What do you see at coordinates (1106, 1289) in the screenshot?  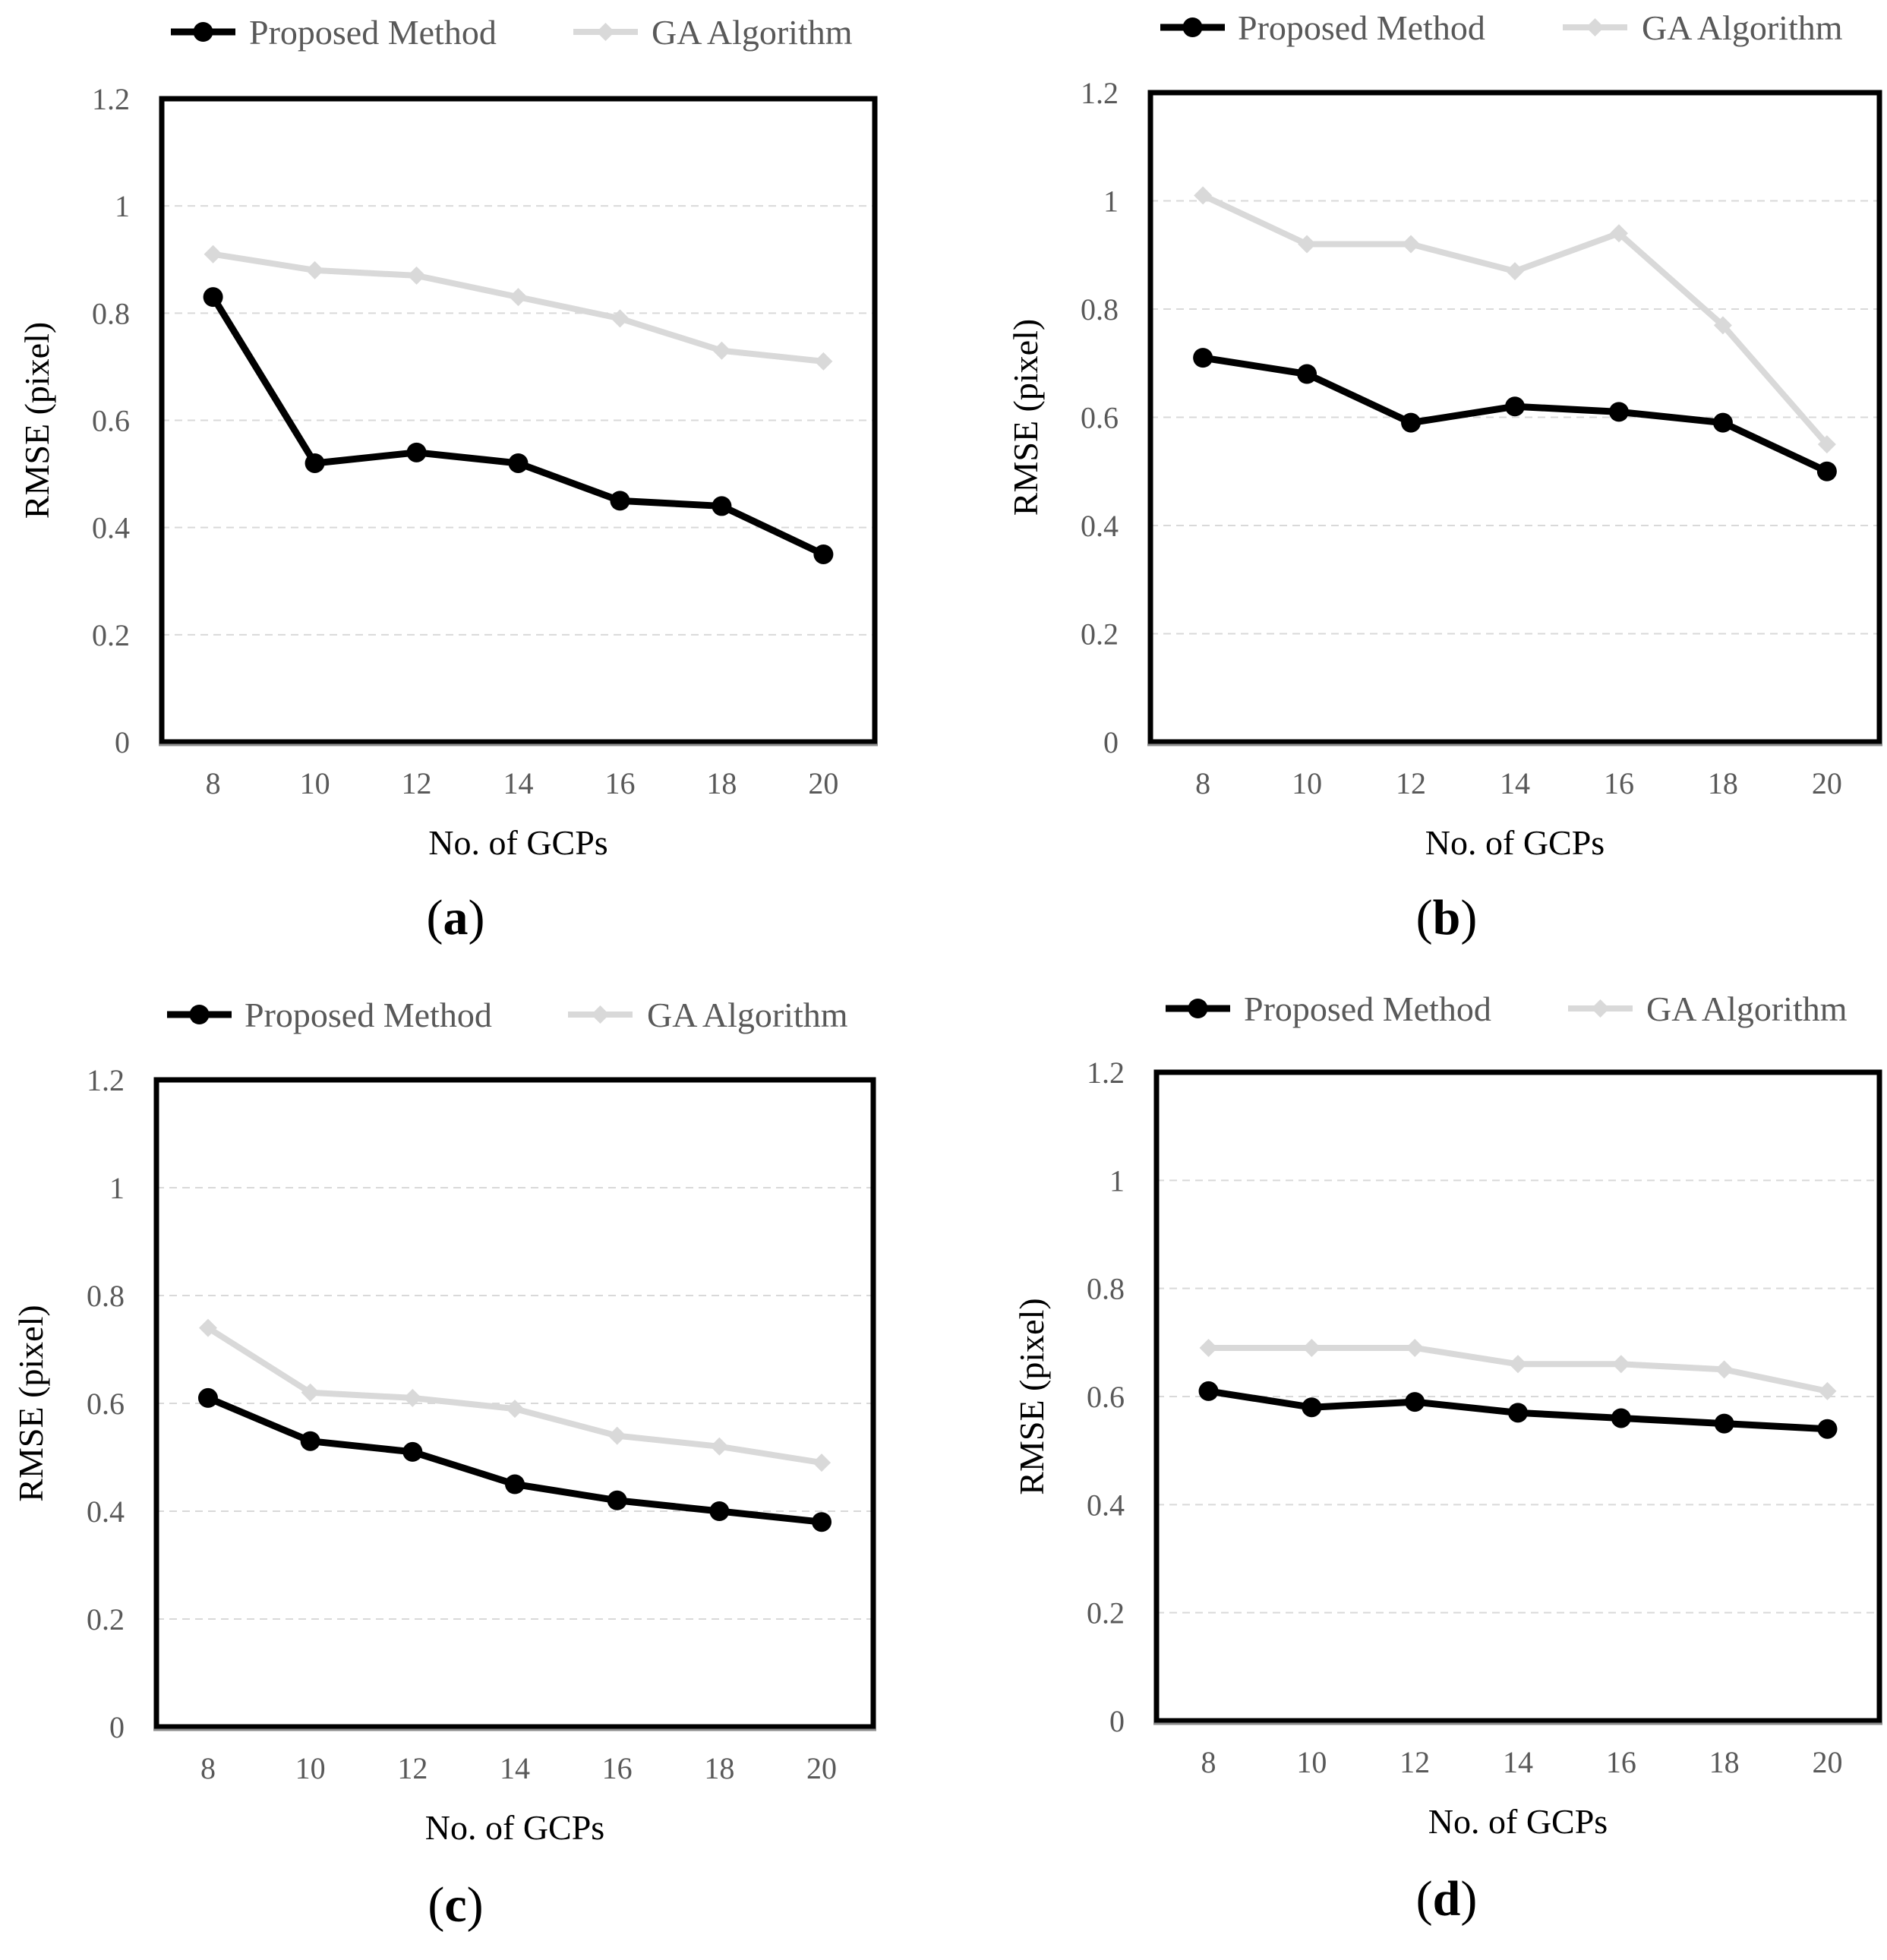 I see `y-tick-label: 0.8` at bounding box center [1106, 1289].